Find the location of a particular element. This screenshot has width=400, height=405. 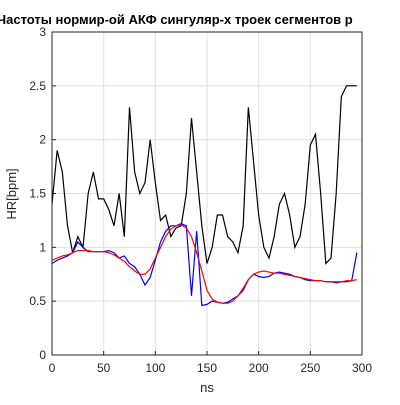

y-tick-label: 0.5 is located at coordinates (37, 301).